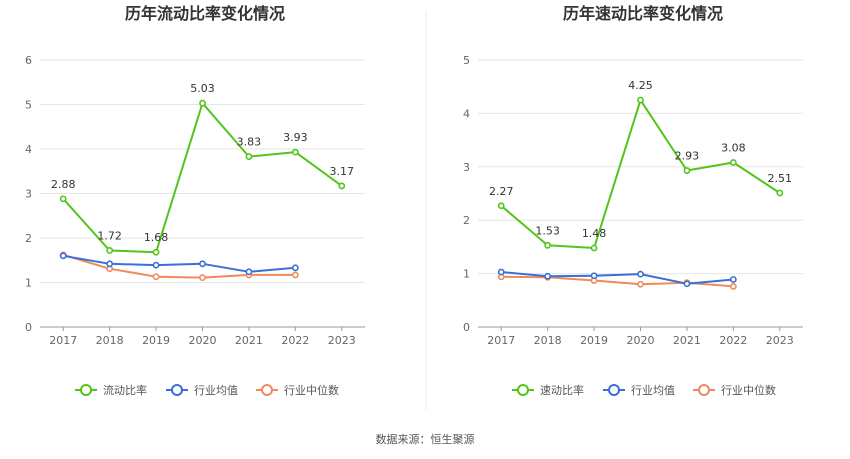 This screenshot has width=850, height=459. Describe the element at coordinates (28, 60) in the screenshot. I see `y-tick-label: 6` at that location.